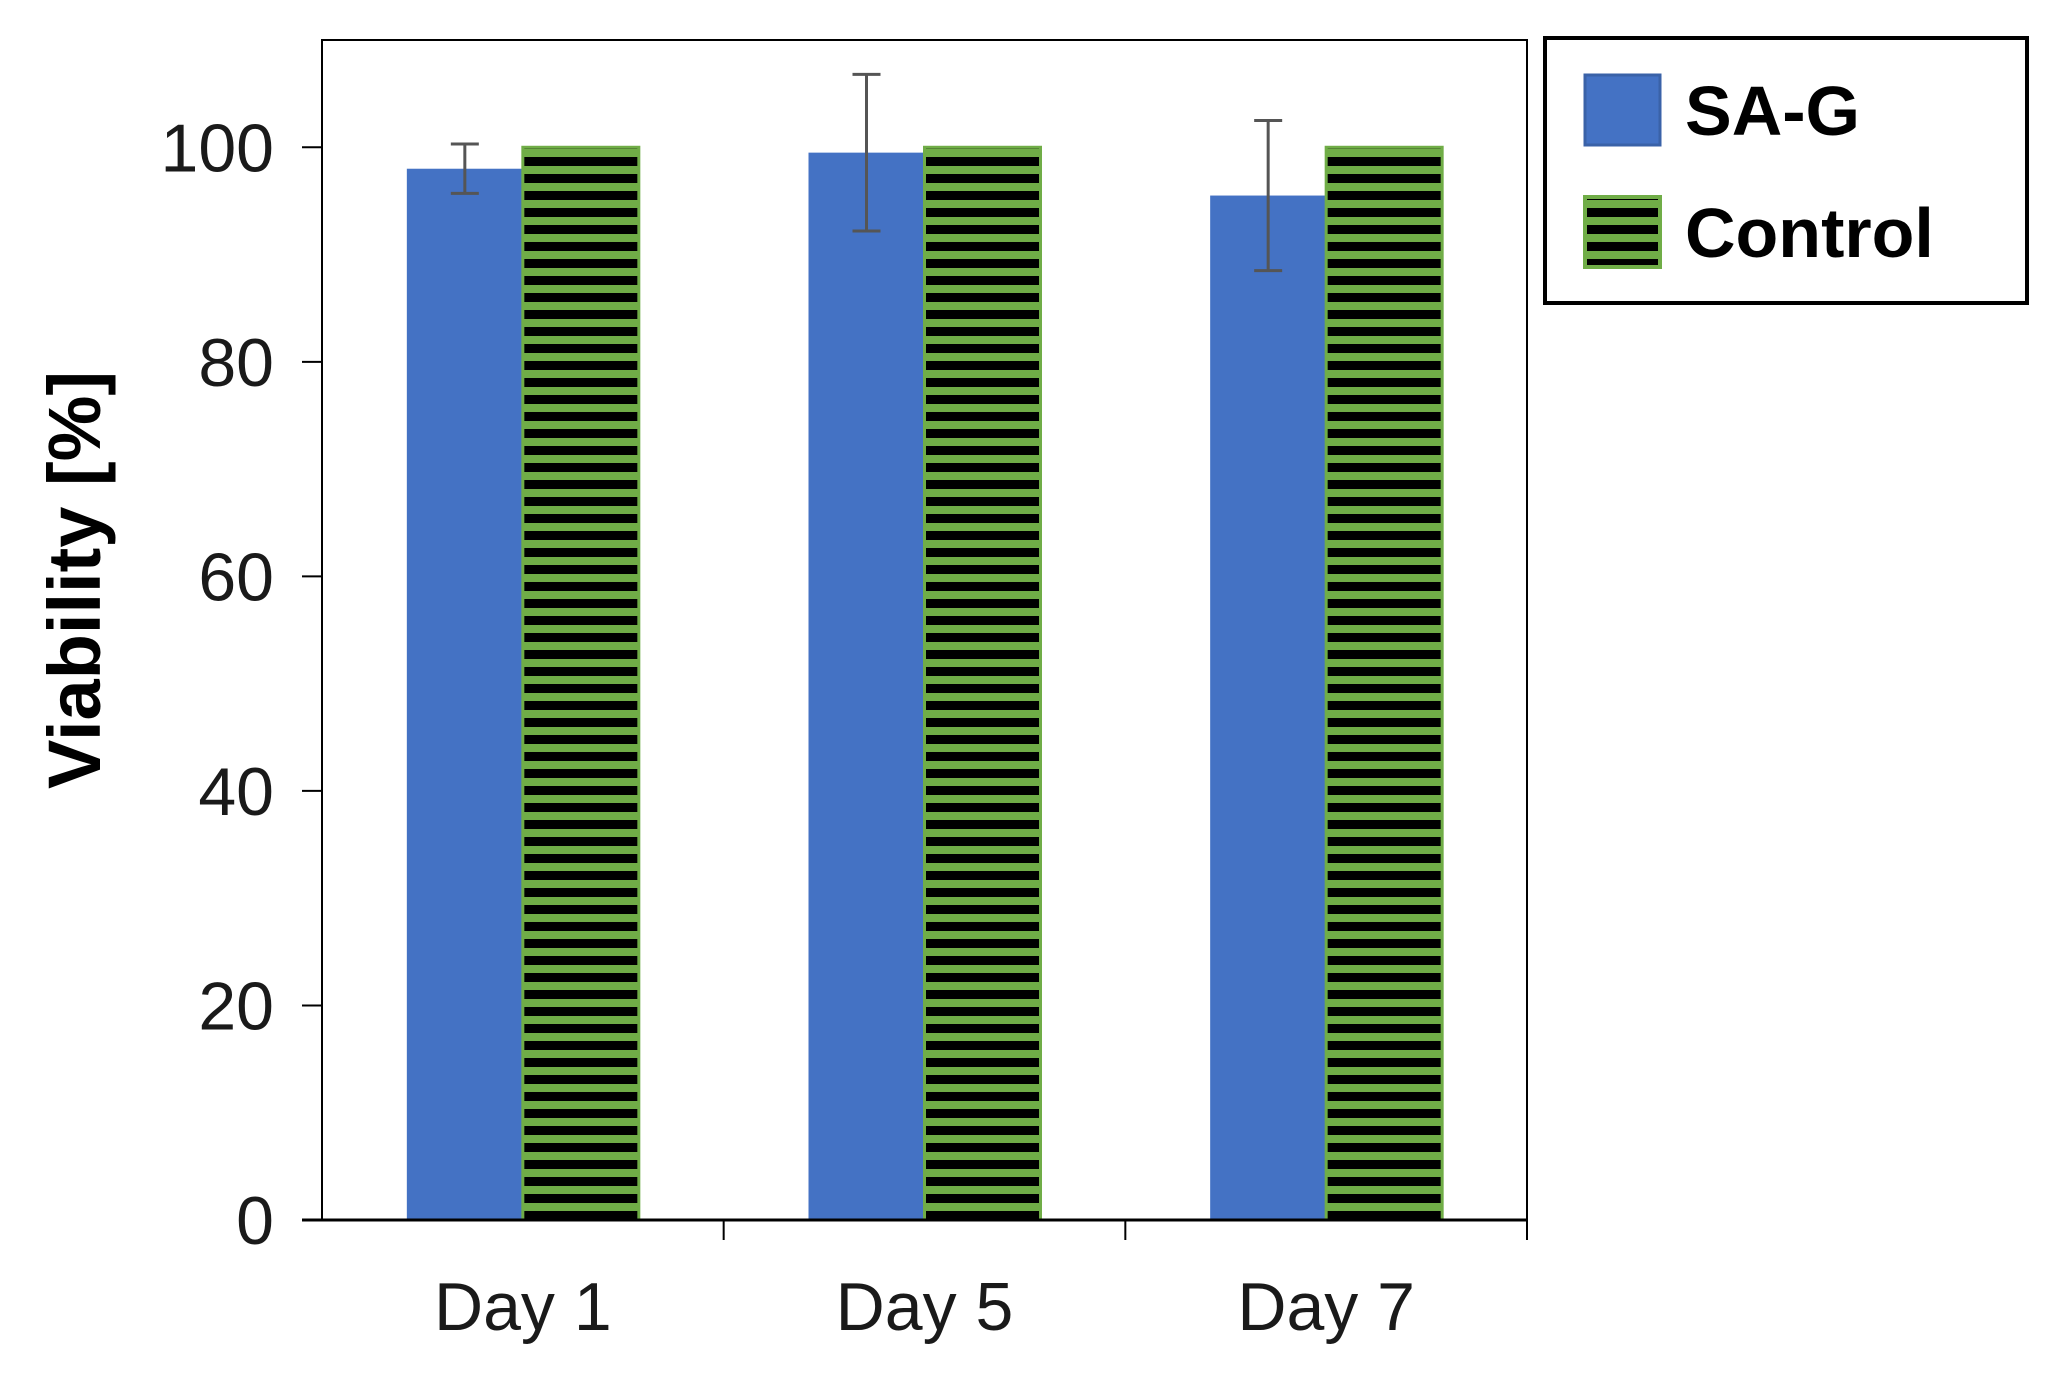  What do you see at coordinates (1622, 110) in the screenshot?
I see `legend-swatch-sag` at bounding box center [1622, 110].